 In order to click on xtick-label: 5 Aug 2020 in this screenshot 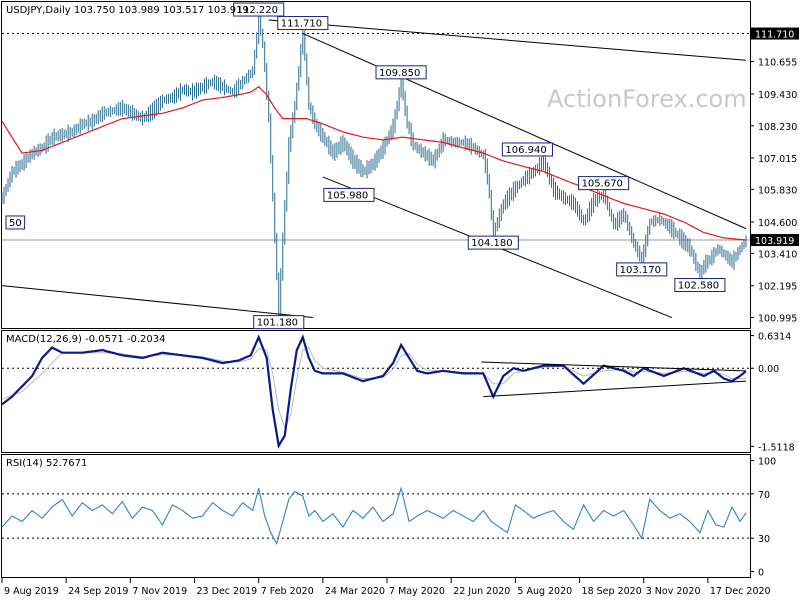, I will do `click(544, 591)`.